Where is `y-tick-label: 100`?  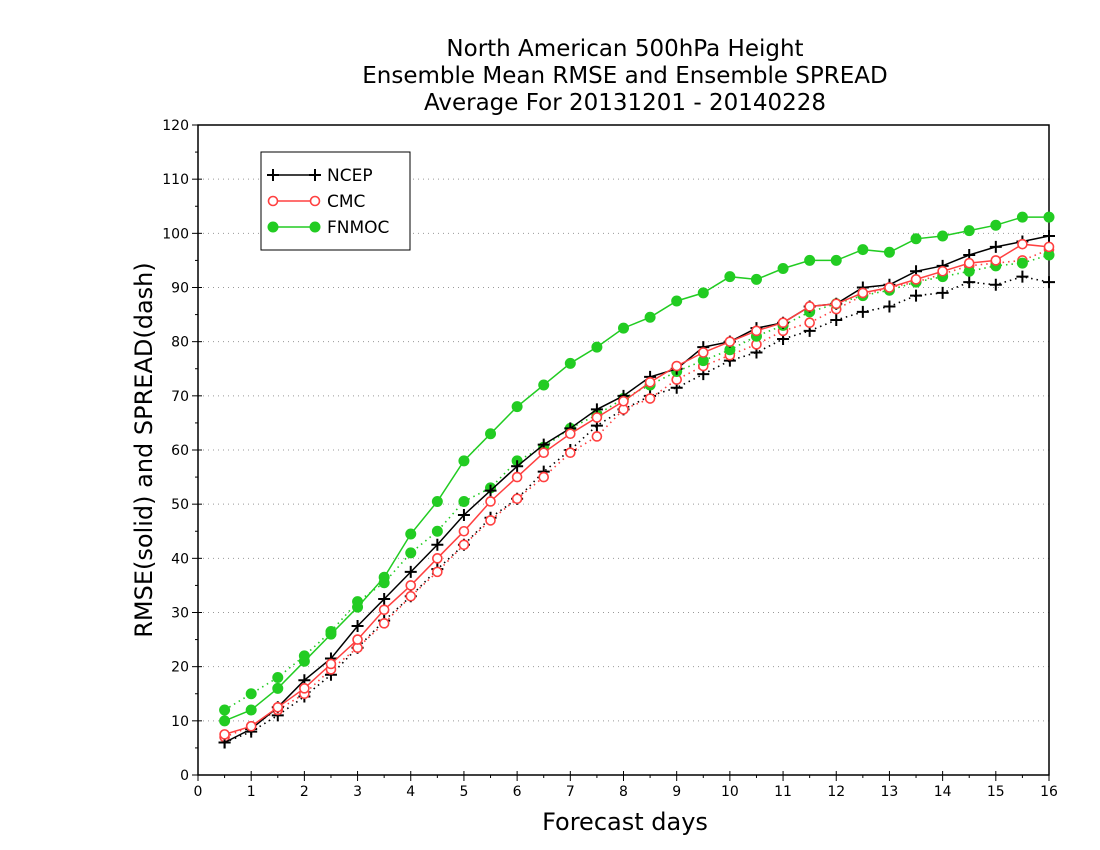
y-tick-label: 100 is located at coordinates (175, 234).